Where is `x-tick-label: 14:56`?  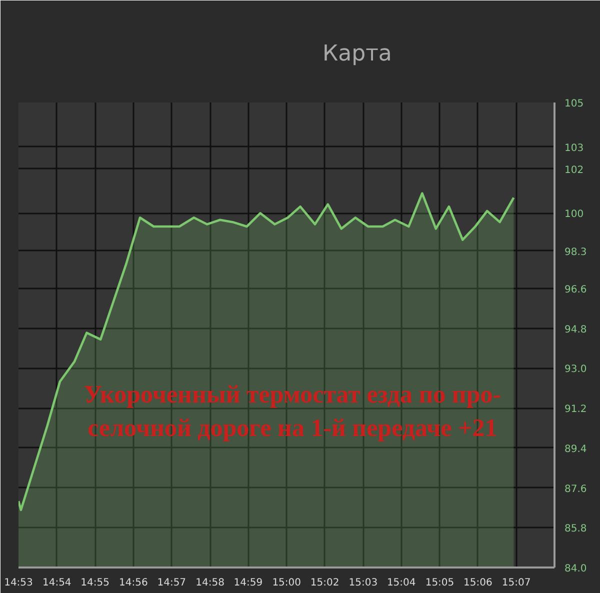 x-tick-label: 14:56 is located at coordinates (133, 583).